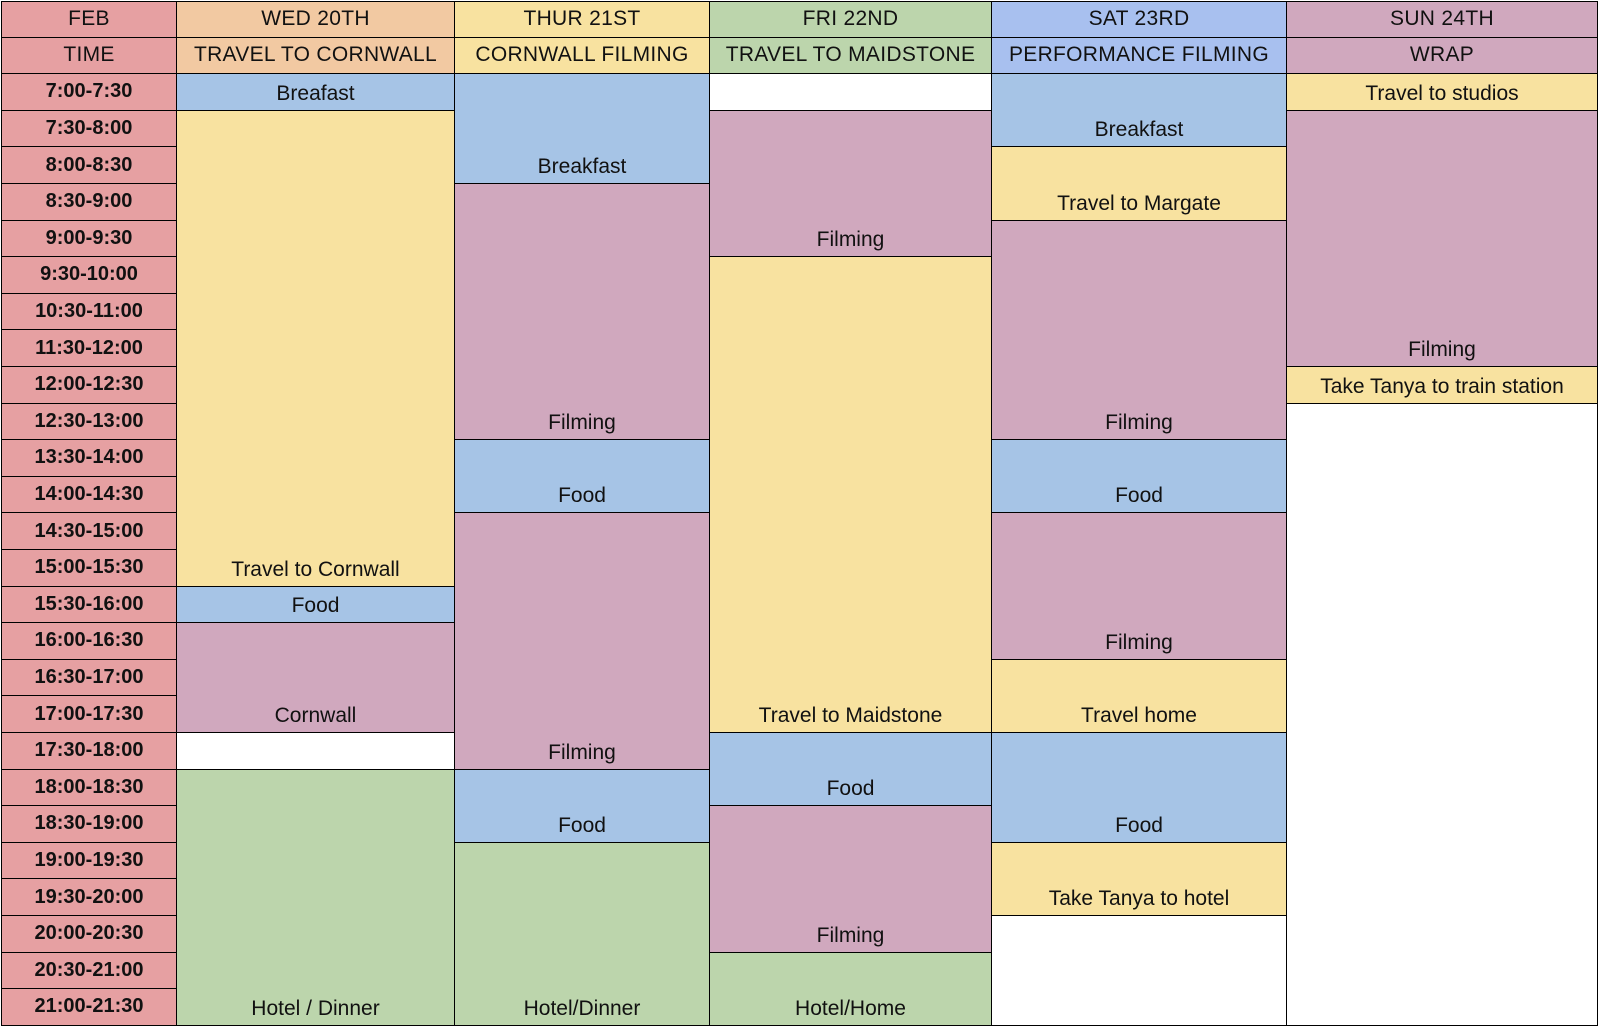 The image size is (1600, 1028). What do you see at coordinates (89, 129) in the screenshot?
I see `time-slot-label: 7:30-8:00` at bounding box center [89, 129].